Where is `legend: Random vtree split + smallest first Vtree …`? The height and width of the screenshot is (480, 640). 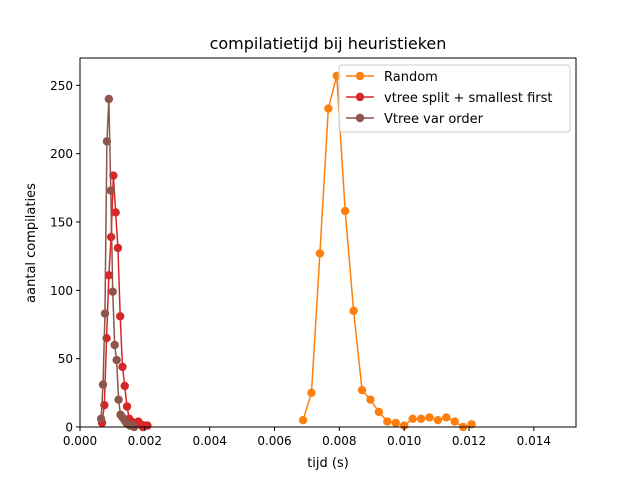 legend: Random vtree split + smallest first Vtree … is located at coordinates (454, 98).